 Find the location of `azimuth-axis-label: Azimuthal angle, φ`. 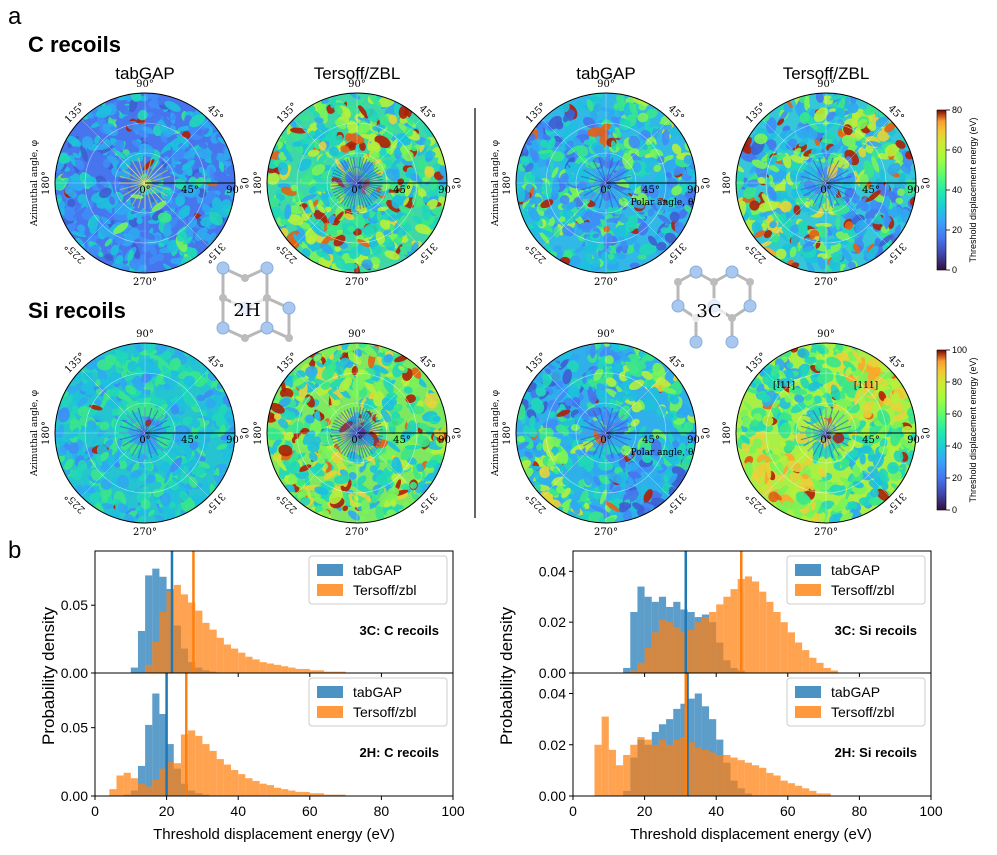

azimuth-axis-label: Azimuthal angle, φ is located at coordinates (35, 433).